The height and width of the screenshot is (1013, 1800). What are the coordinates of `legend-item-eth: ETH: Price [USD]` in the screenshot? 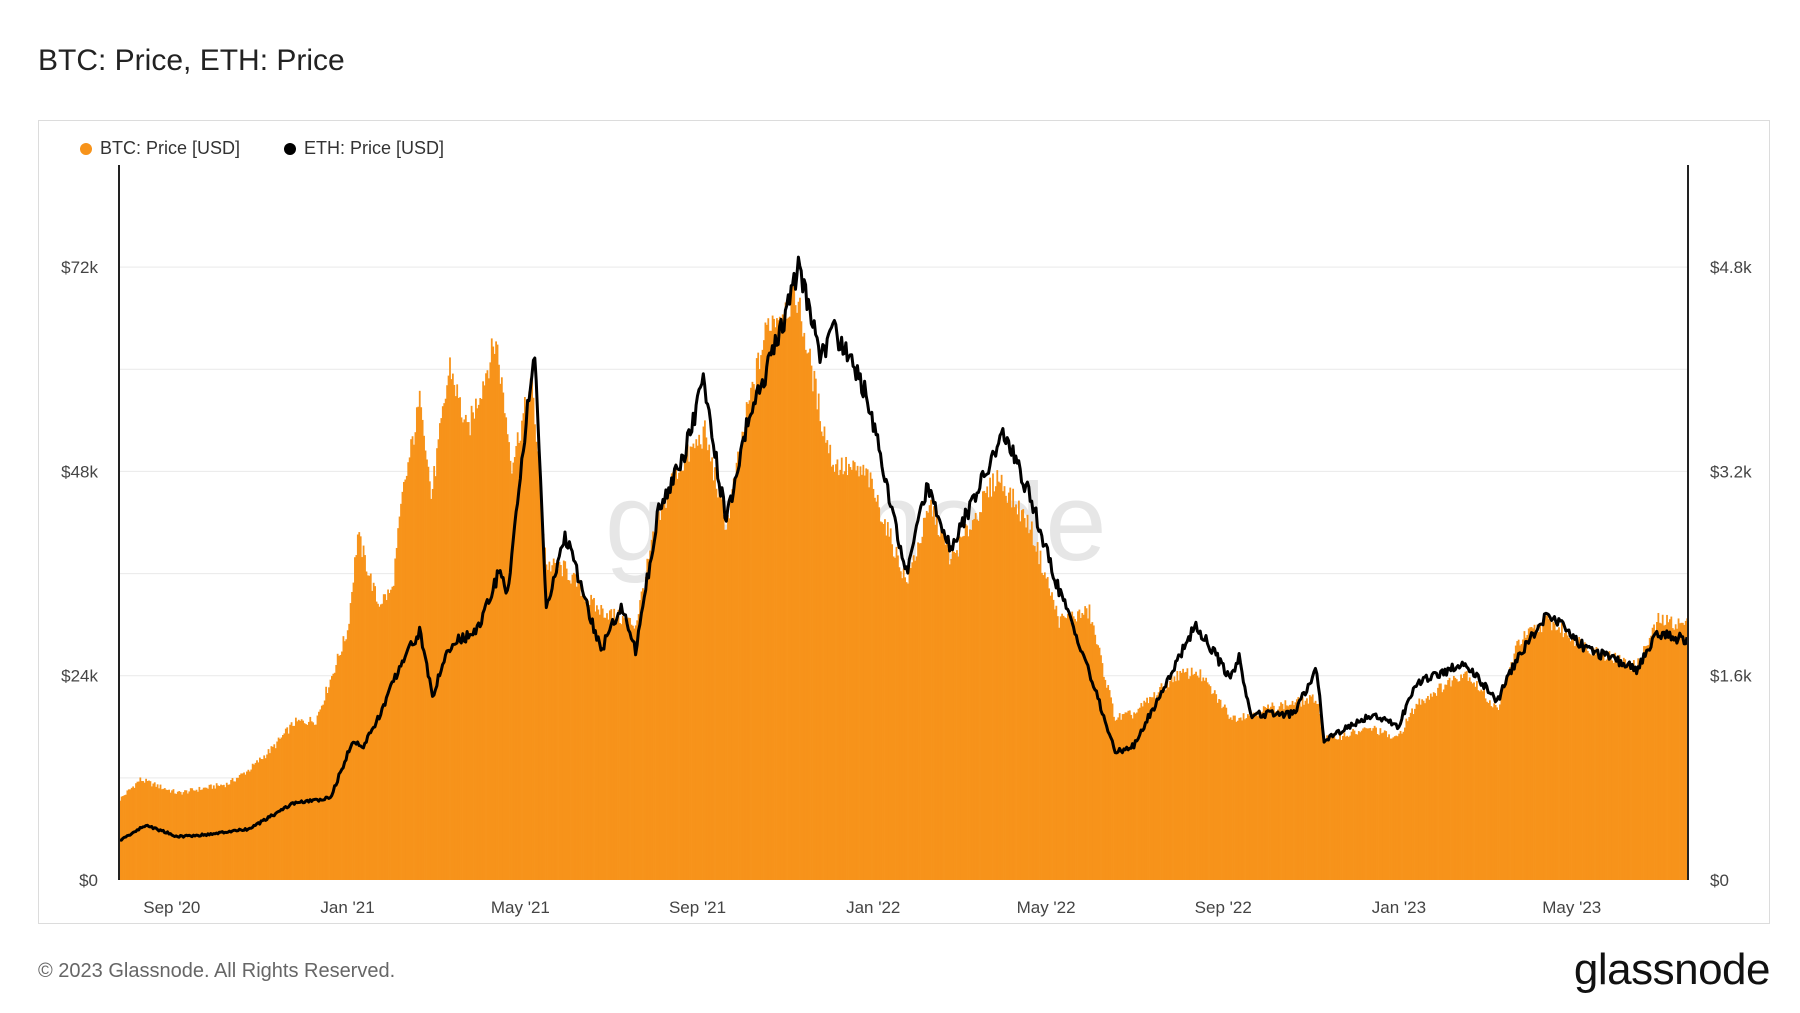 It's located at (364, 148).